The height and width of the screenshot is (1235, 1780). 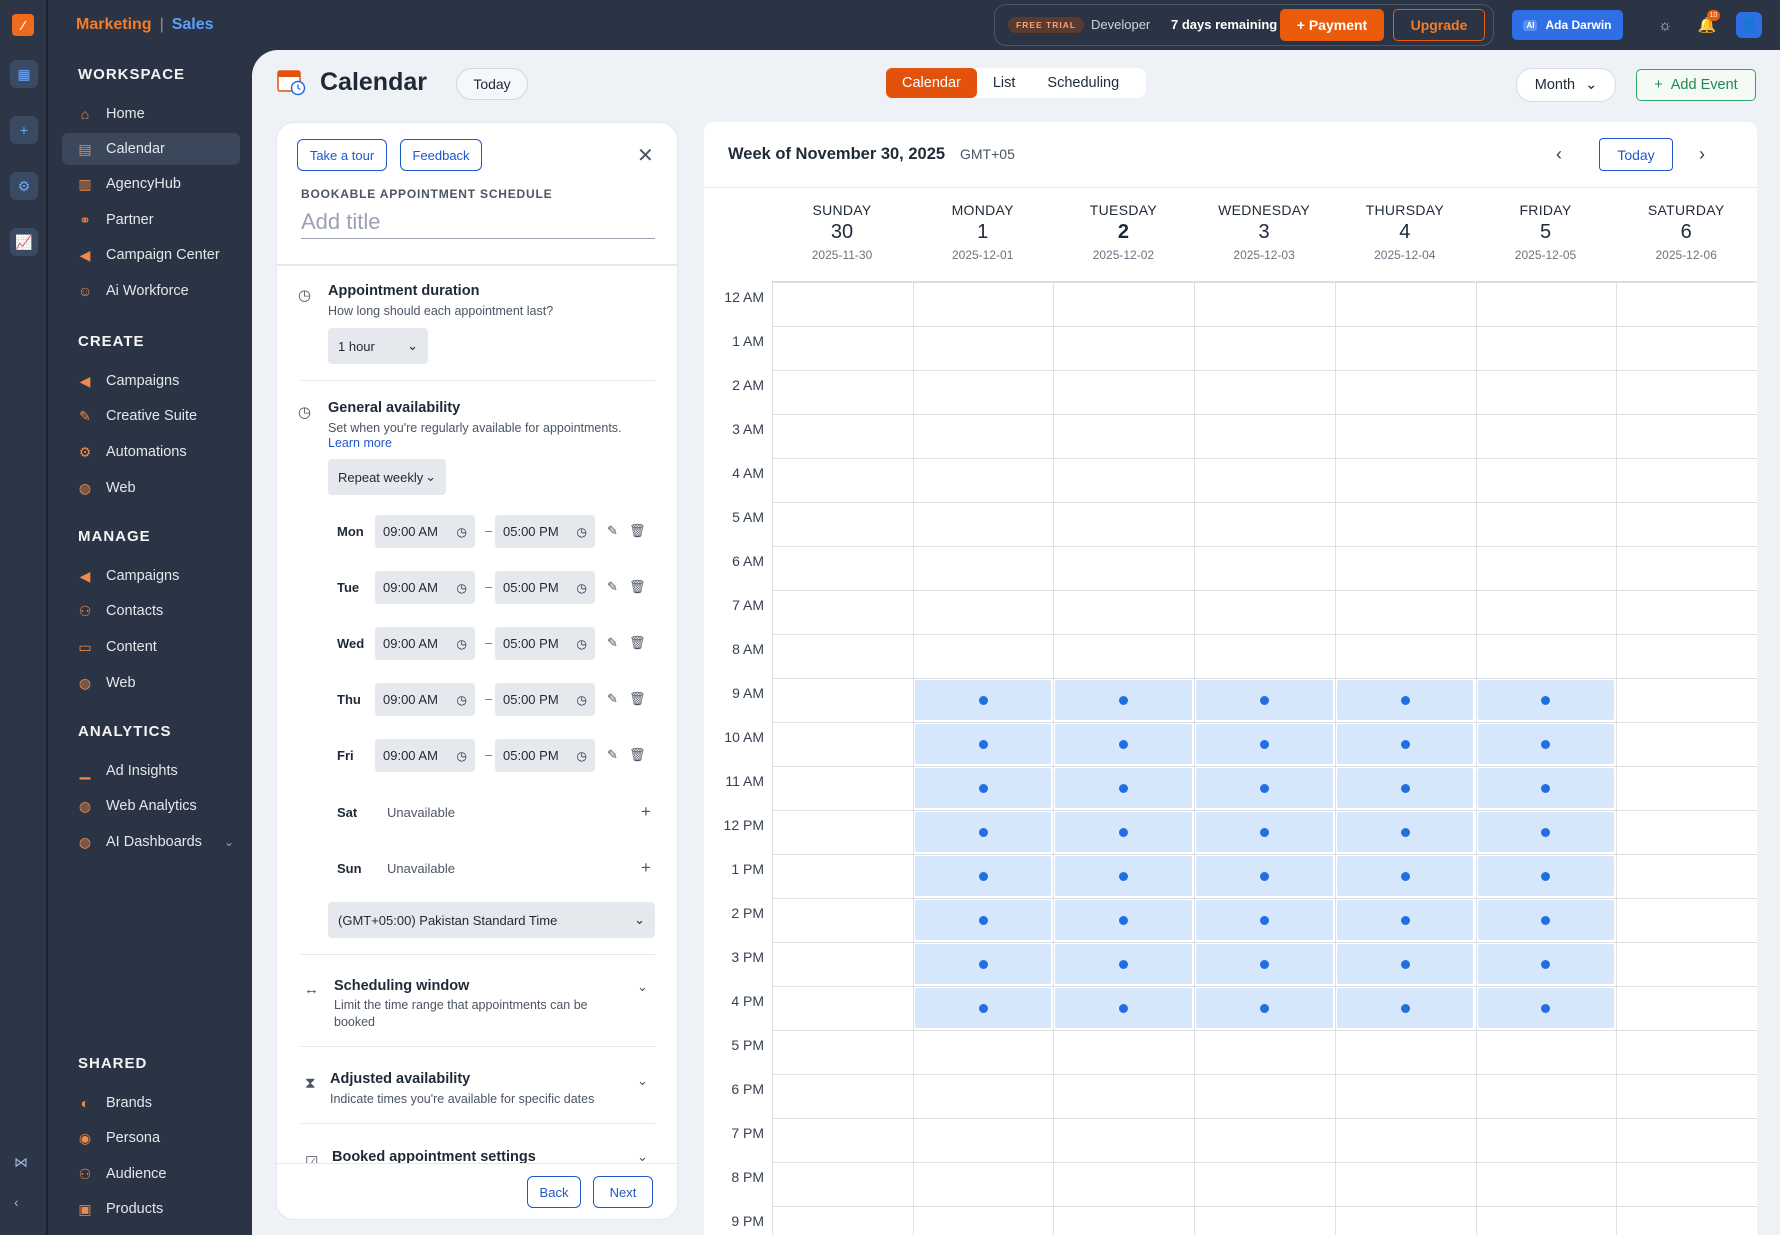 I want to click on sidebar-item-web-analytics: ◍ Web Analytics, so click(x=151, y=806).